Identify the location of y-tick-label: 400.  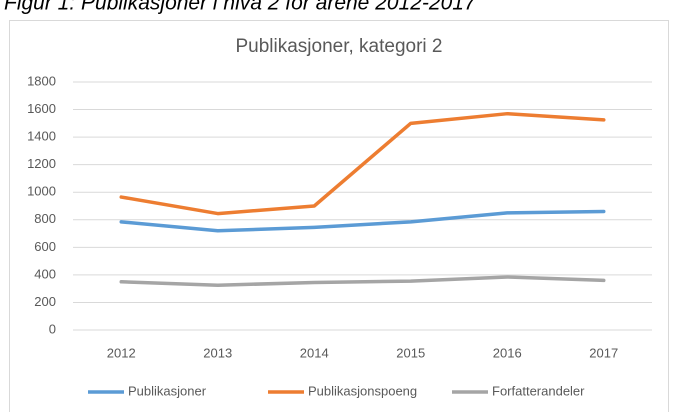
(45, 273).